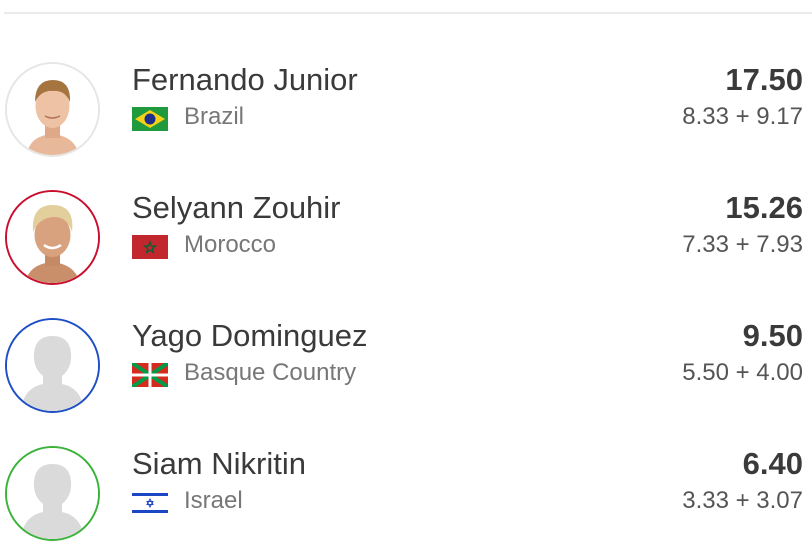  Describe the element at coordinates (742, 500) in the screenshot. I see `wave-scores: 3.33 + 3.07` at that location.